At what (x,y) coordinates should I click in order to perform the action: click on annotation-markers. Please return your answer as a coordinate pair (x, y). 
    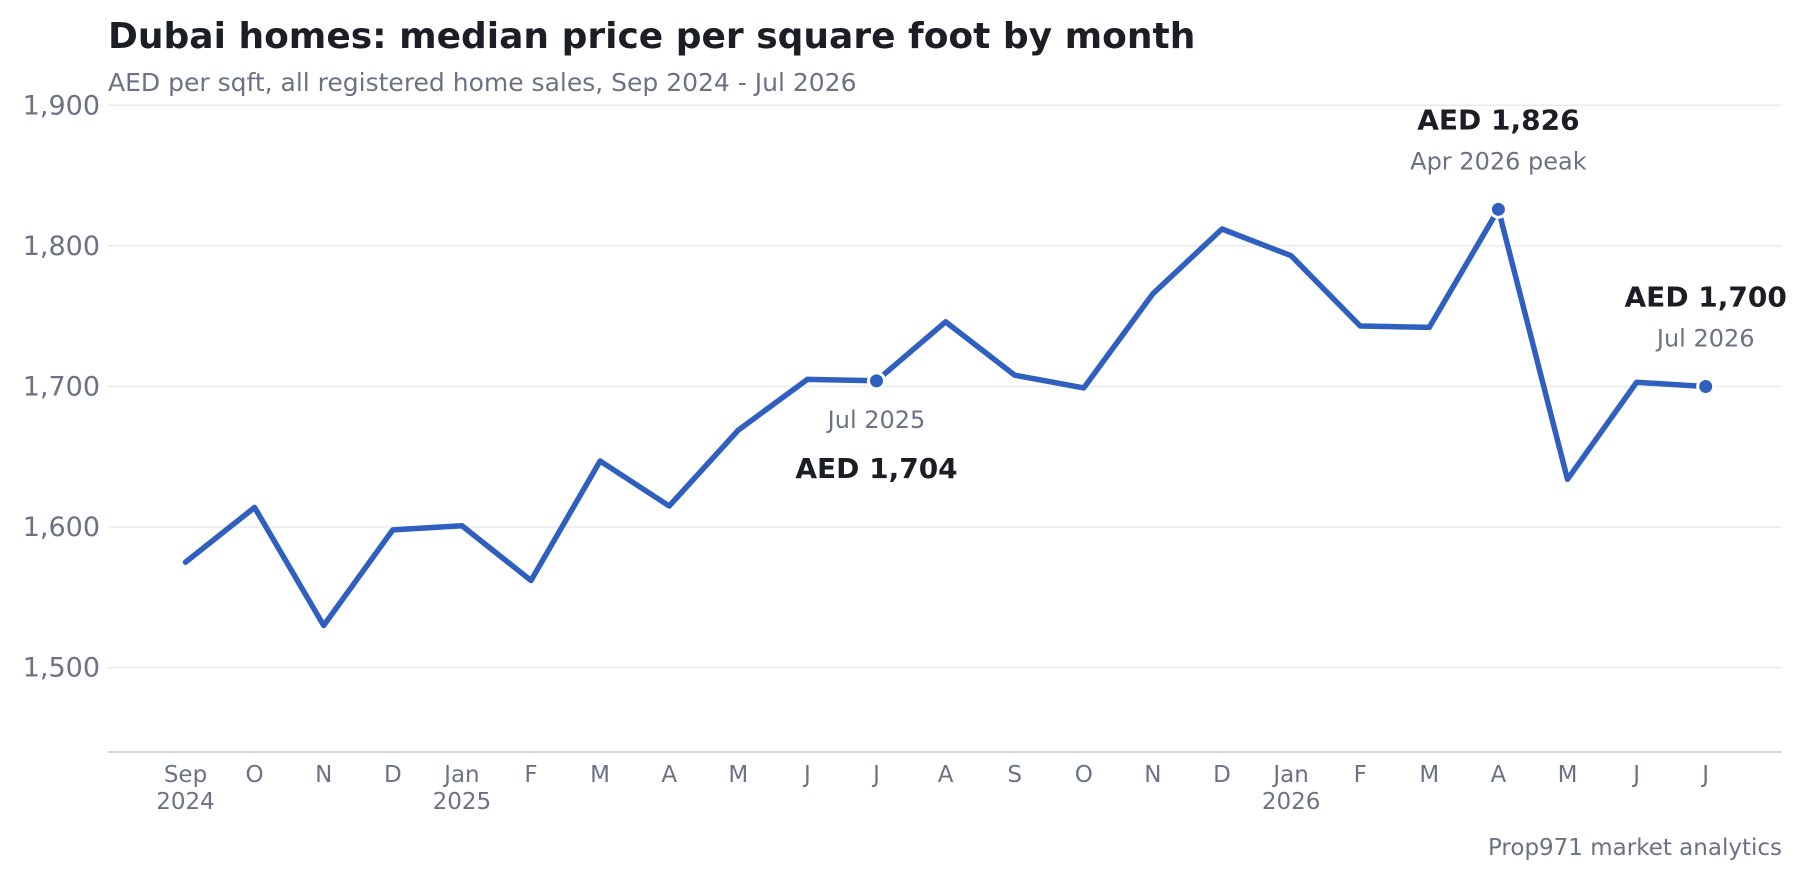
    Looking at the image, I should click on (1291, 297).